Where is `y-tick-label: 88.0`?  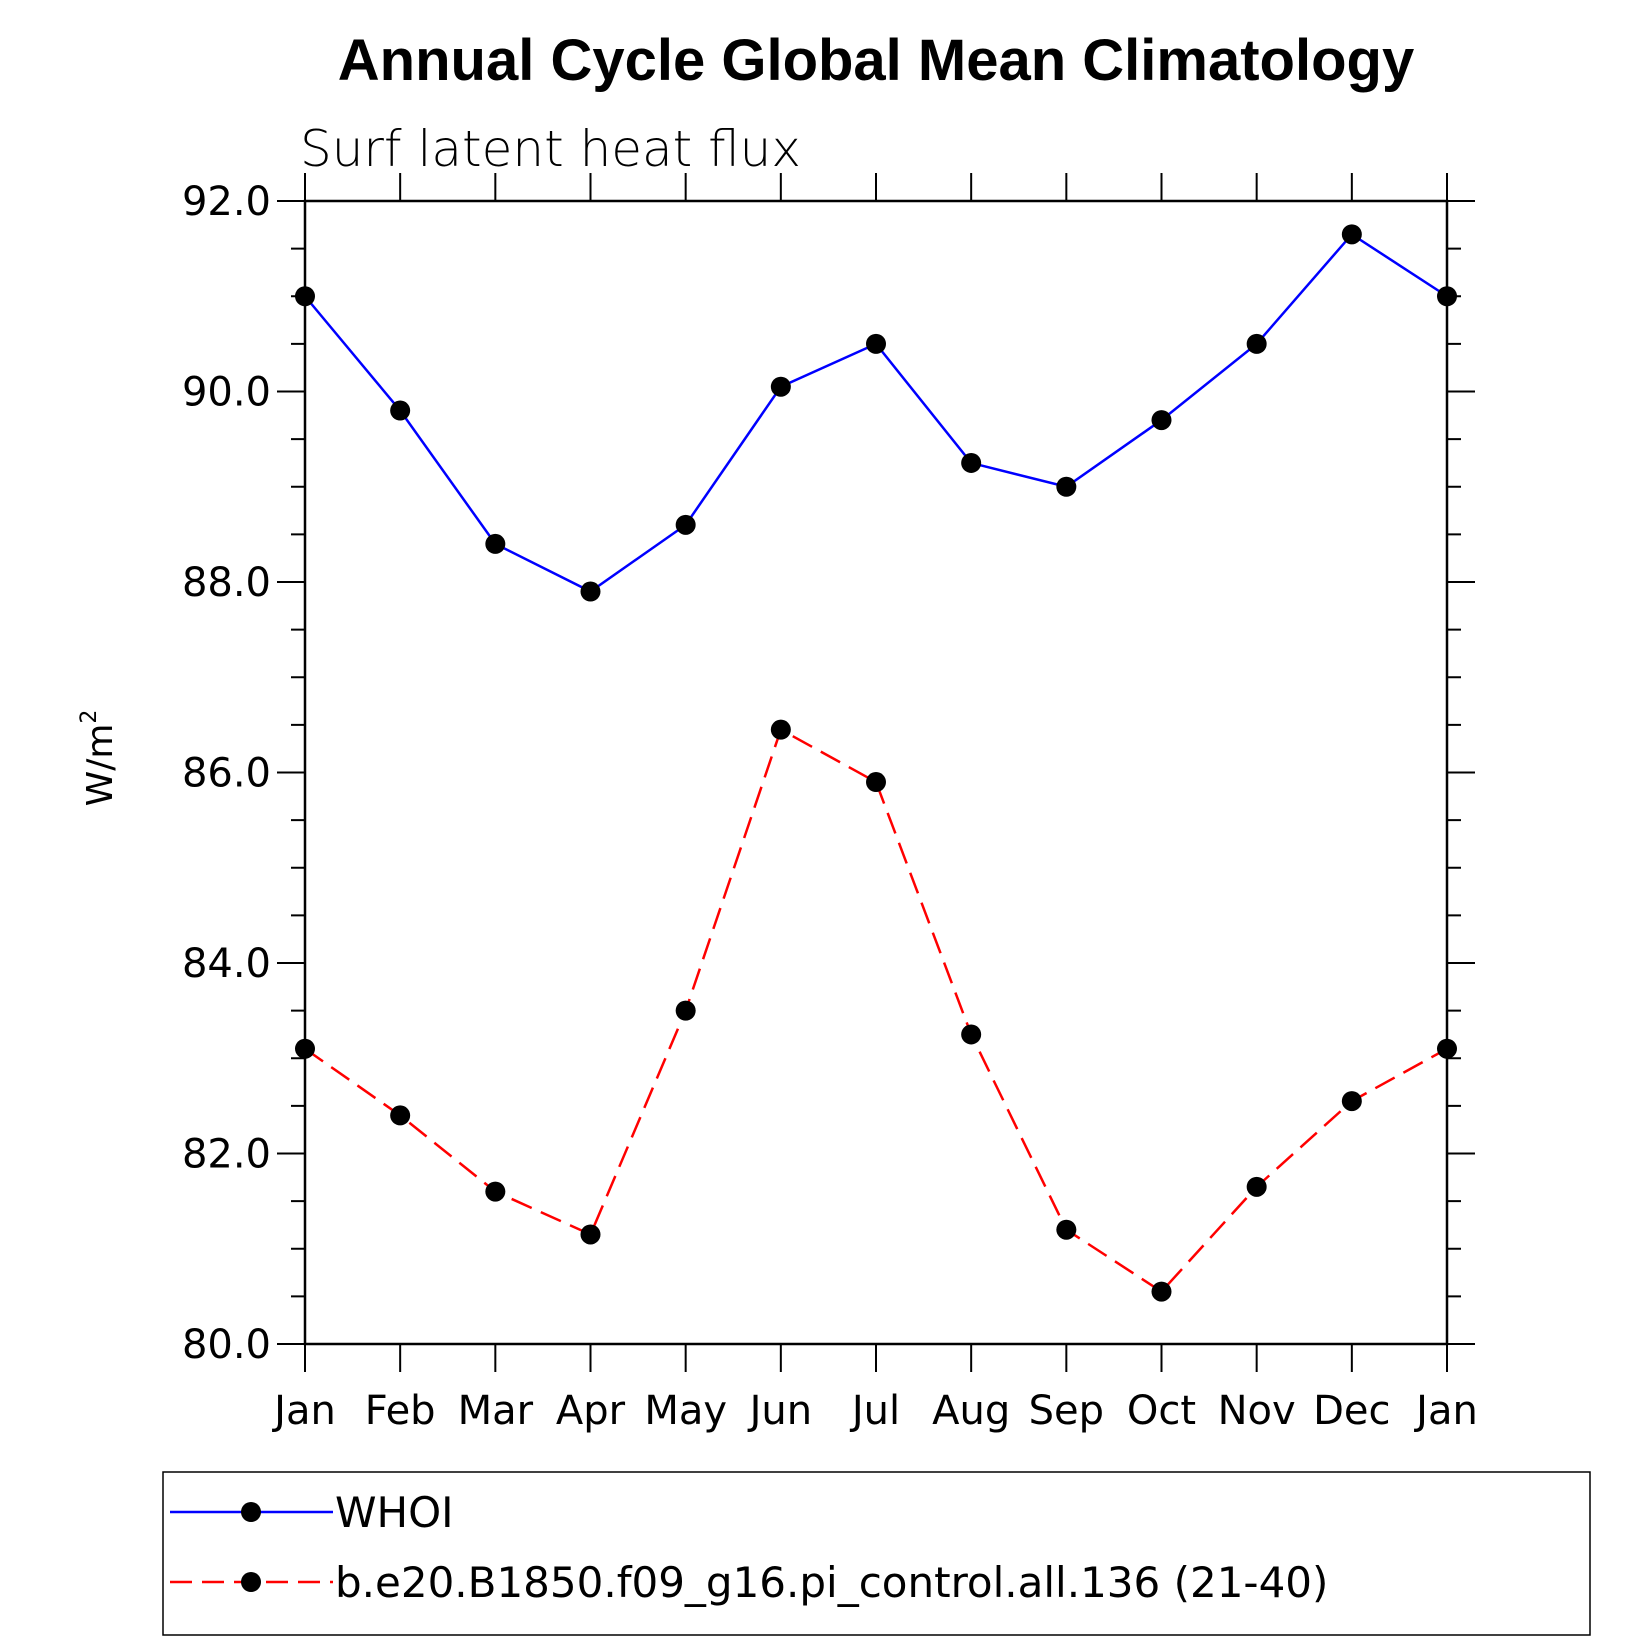
y-tick-label: 88.0 is located at coordinates (226, 583).